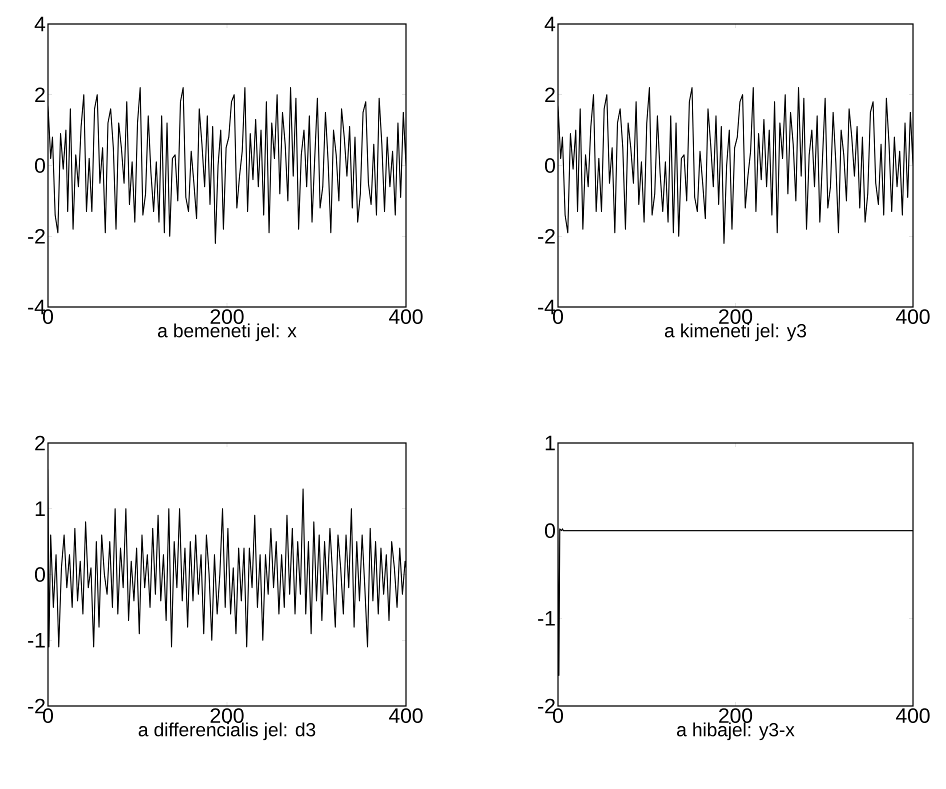  Describe the element at coordinates (227, 731) in the screenshot. I see `x-axis-title: a differencialis jel: d3` at that location.